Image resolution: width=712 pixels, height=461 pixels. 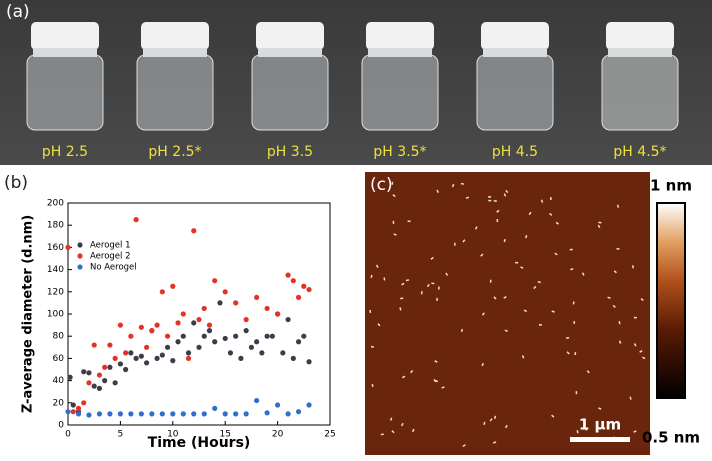 I want to click on colorbar-min: 0.5 nm, so click(x=671, y=438).